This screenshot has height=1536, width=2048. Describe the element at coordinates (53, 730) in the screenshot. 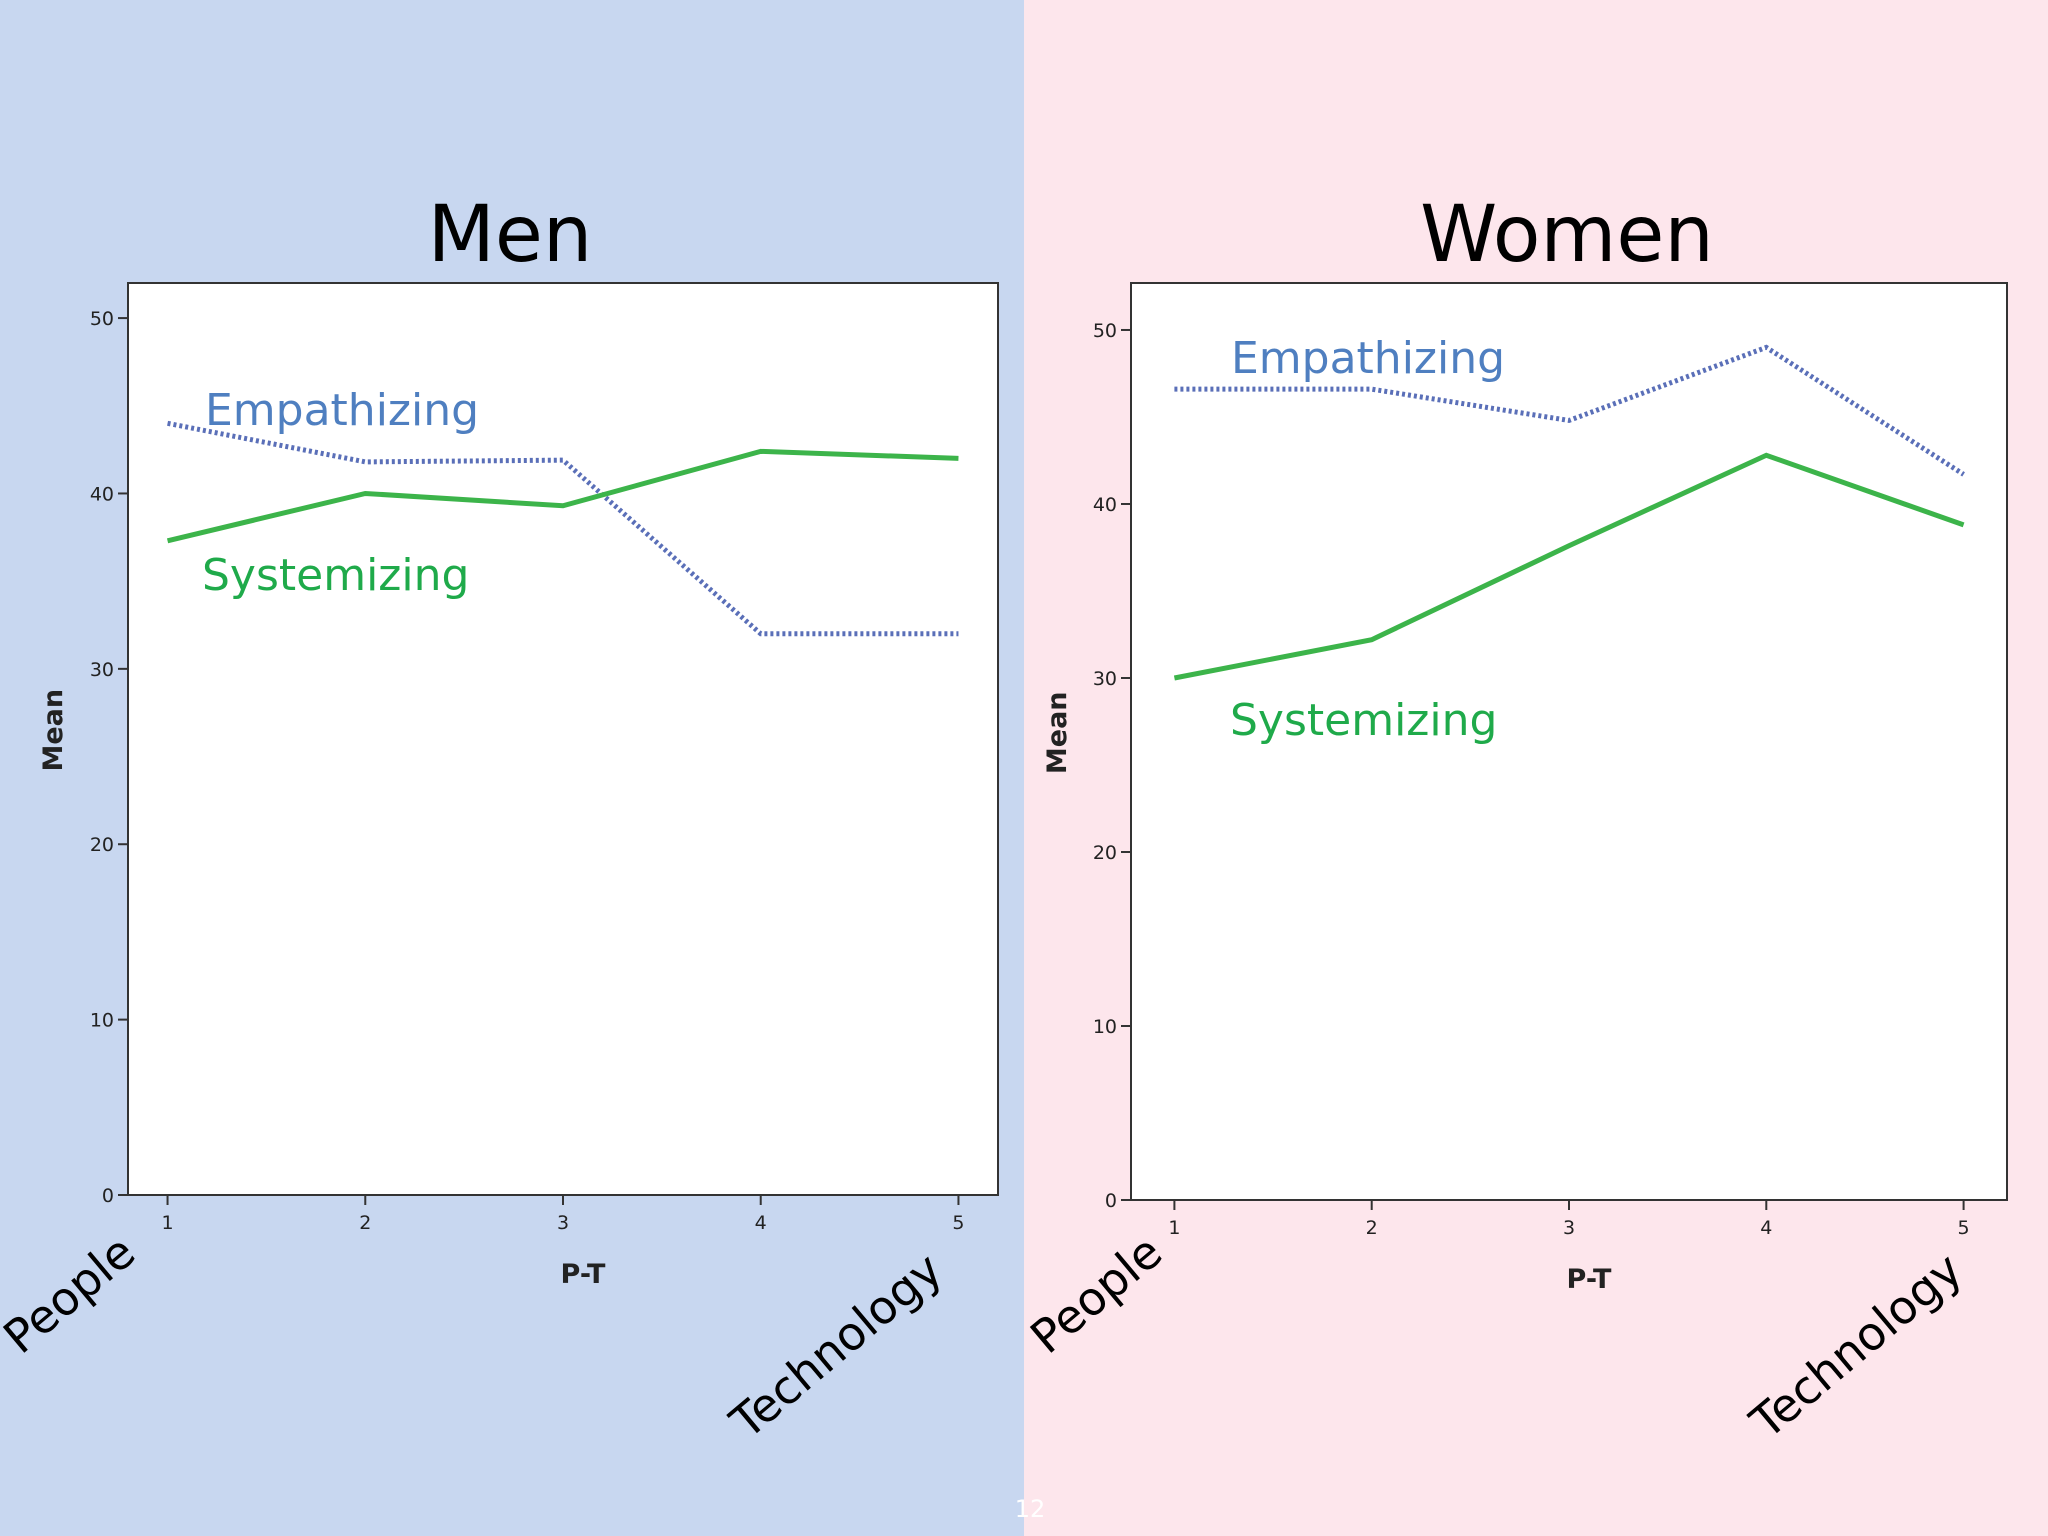

I see `men-y-axis-title: Mean` at that location.